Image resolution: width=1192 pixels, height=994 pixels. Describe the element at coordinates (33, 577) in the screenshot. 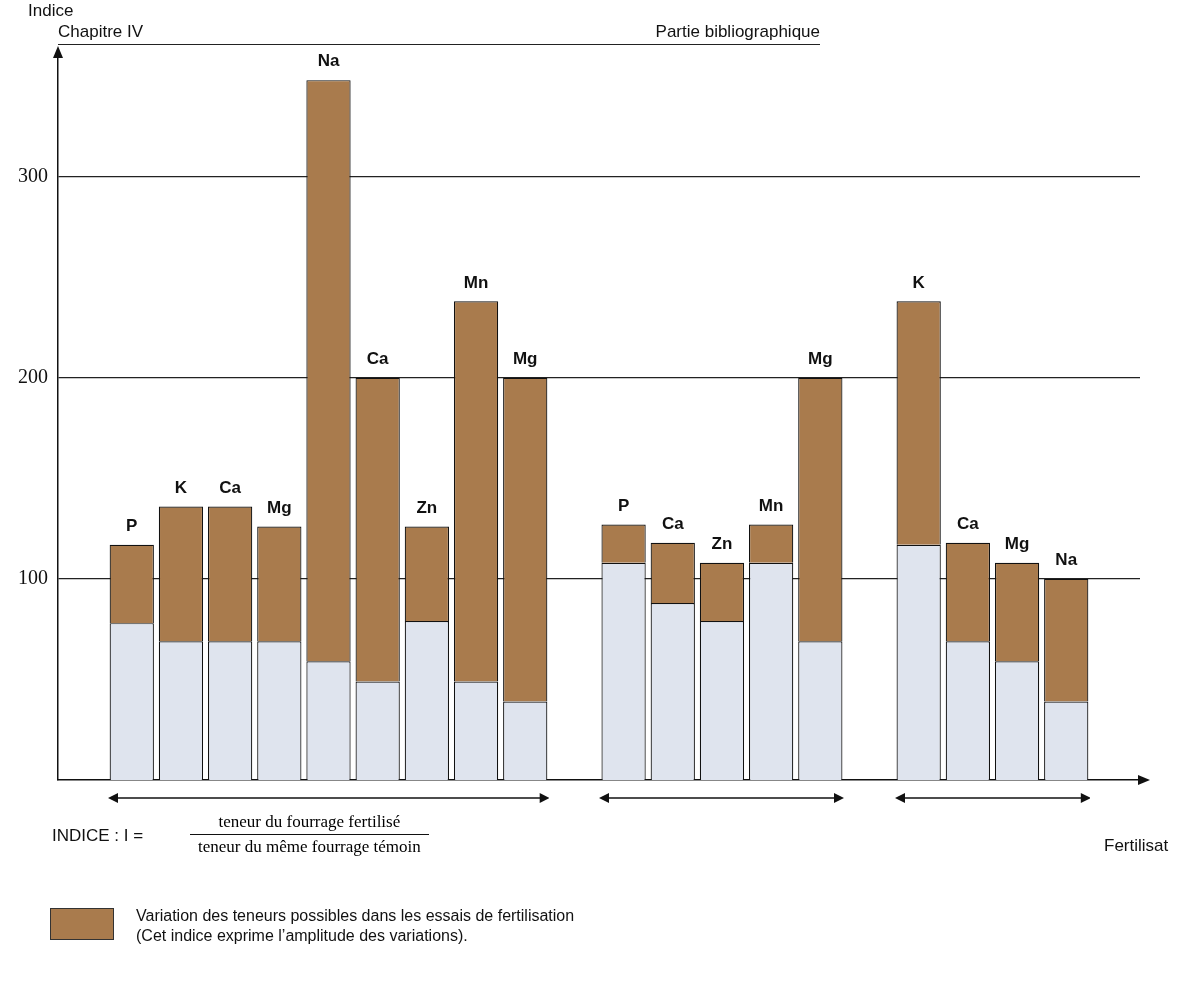

I see `y-tick-label: 100` at that location.